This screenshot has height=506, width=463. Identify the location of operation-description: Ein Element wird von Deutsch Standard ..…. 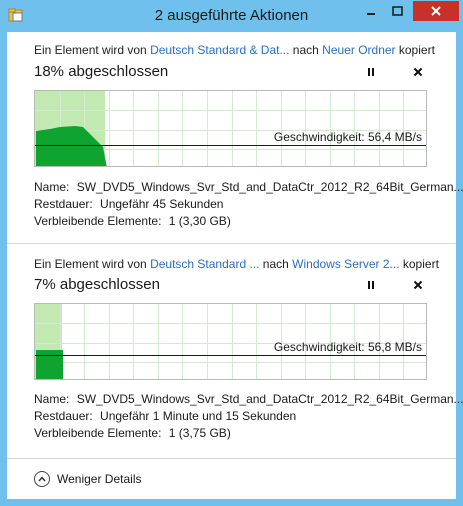
(236, 264).